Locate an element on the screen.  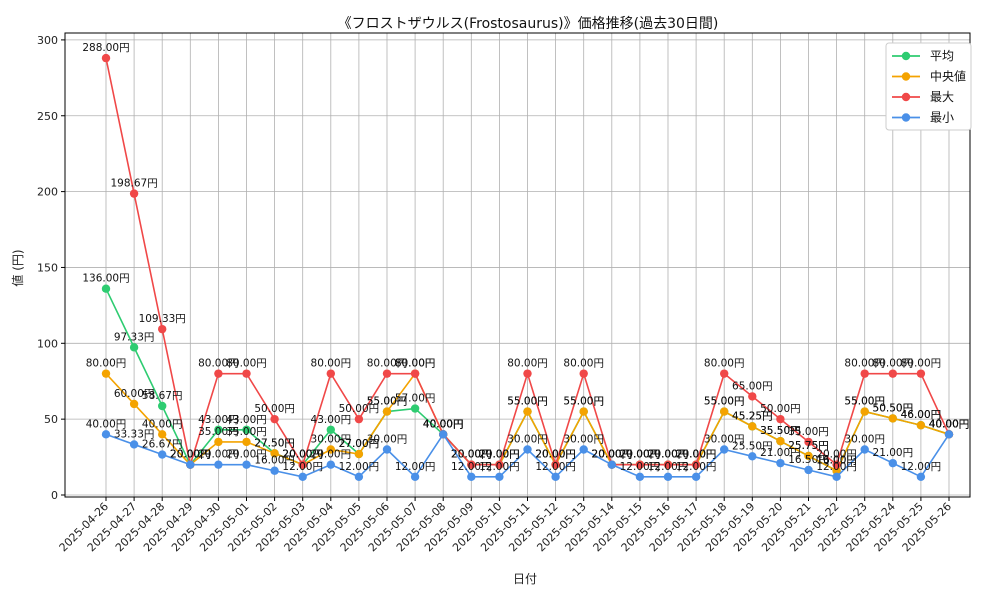
data-label: 25.50円 is located at coordinates (752, 446).